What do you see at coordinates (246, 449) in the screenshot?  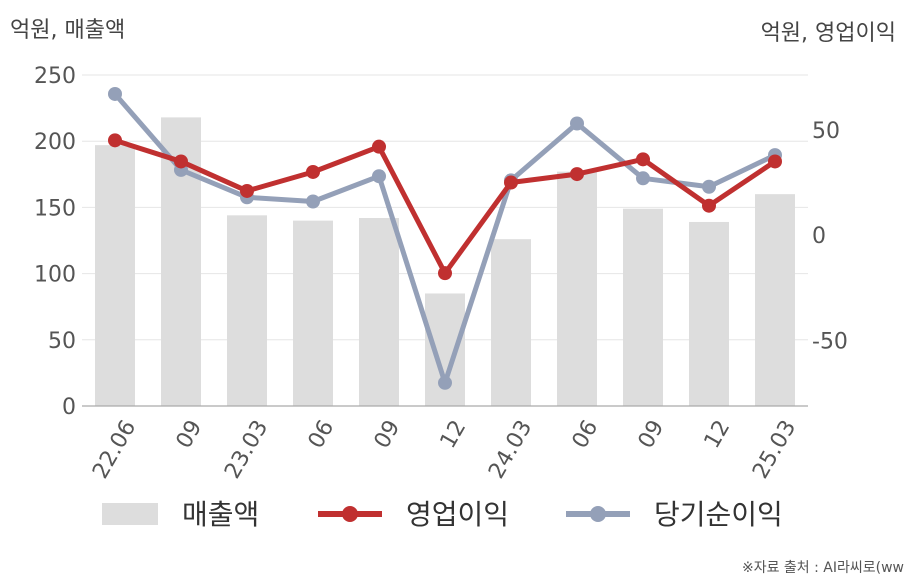 I see `x-tick-label: 23.03` at bounding box center [246, 449].